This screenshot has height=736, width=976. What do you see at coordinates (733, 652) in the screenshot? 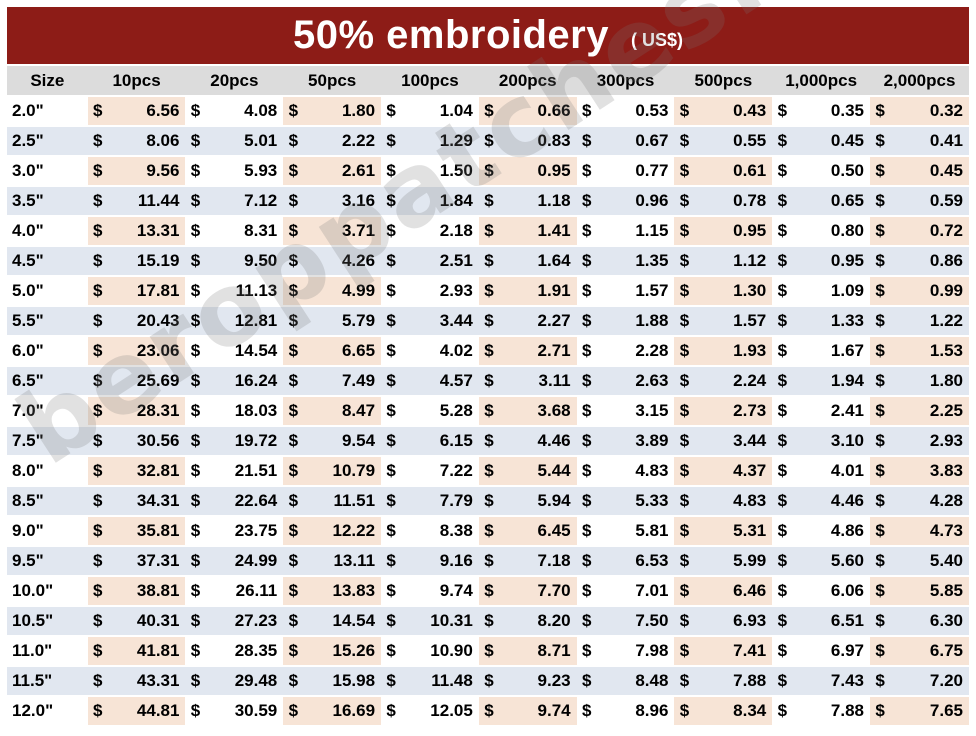
I see `price-cell: 7.41` at bounding box center [733, 652].